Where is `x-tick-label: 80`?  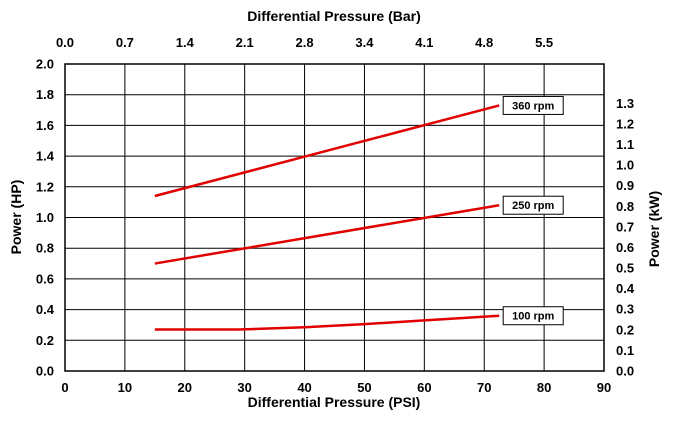
x-tick-label: 80 is located at coordinates (544, 387).